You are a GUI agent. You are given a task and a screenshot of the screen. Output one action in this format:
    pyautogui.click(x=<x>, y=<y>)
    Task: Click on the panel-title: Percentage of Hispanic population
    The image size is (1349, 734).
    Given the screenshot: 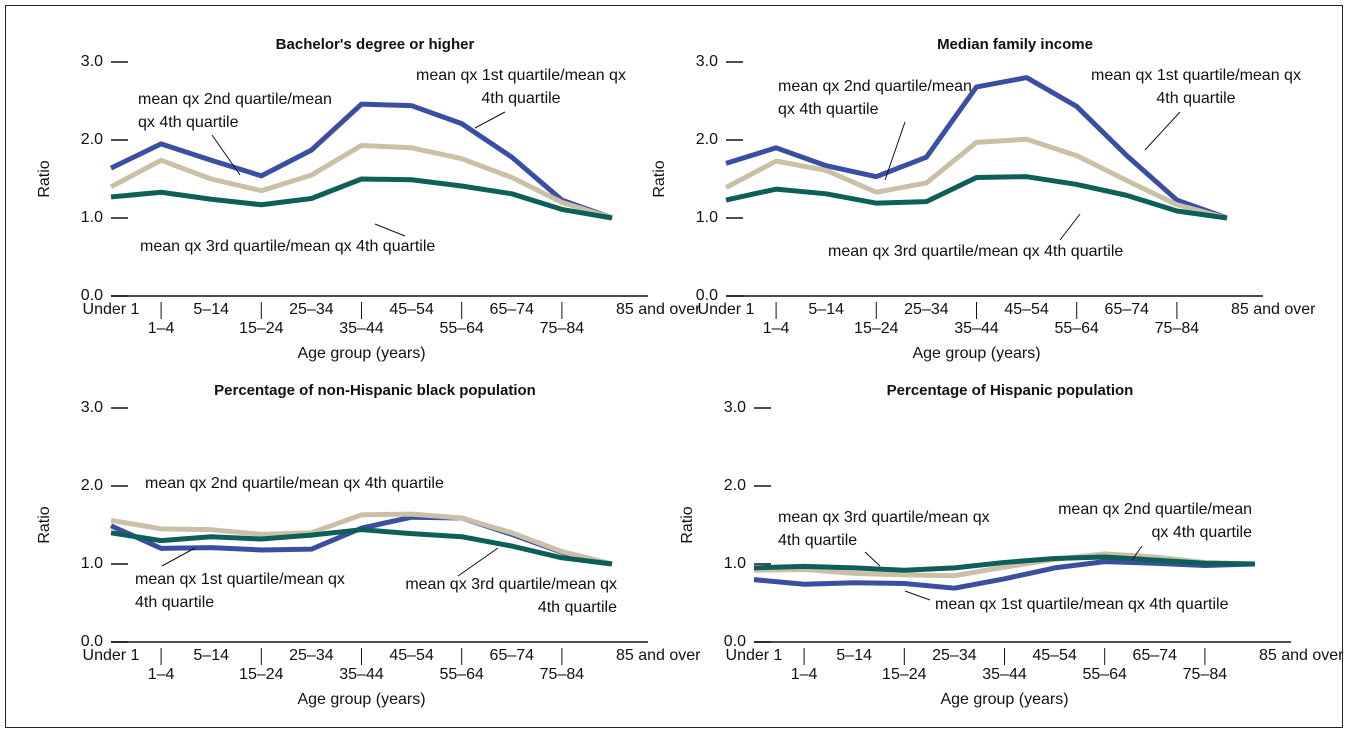 What is the action you would take?
    pyautogui.click(x=1010, y=390)
    